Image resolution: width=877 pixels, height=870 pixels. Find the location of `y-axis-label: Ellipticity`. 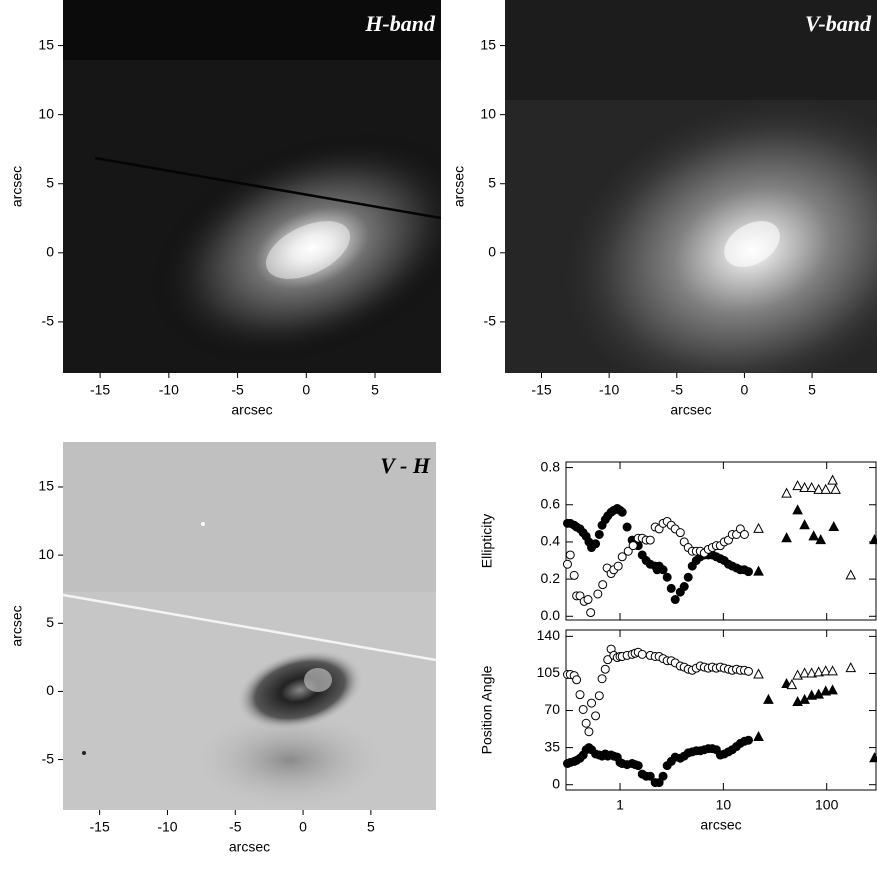

y-axis-label: Ellipticity is located at coordinates (487, 541).